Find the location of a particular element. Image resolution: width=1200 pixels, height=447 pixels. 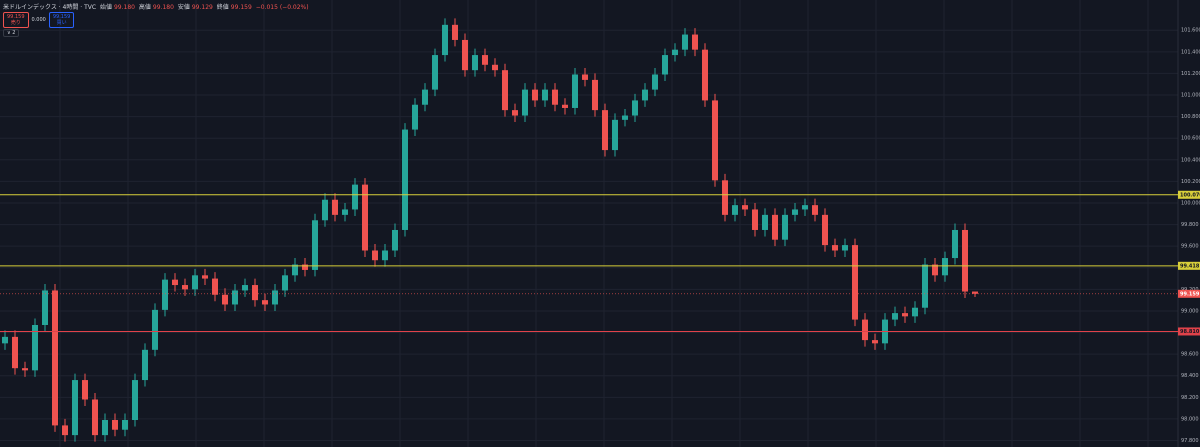

price-label: 99.418 is located at coordinates (1190, 266).